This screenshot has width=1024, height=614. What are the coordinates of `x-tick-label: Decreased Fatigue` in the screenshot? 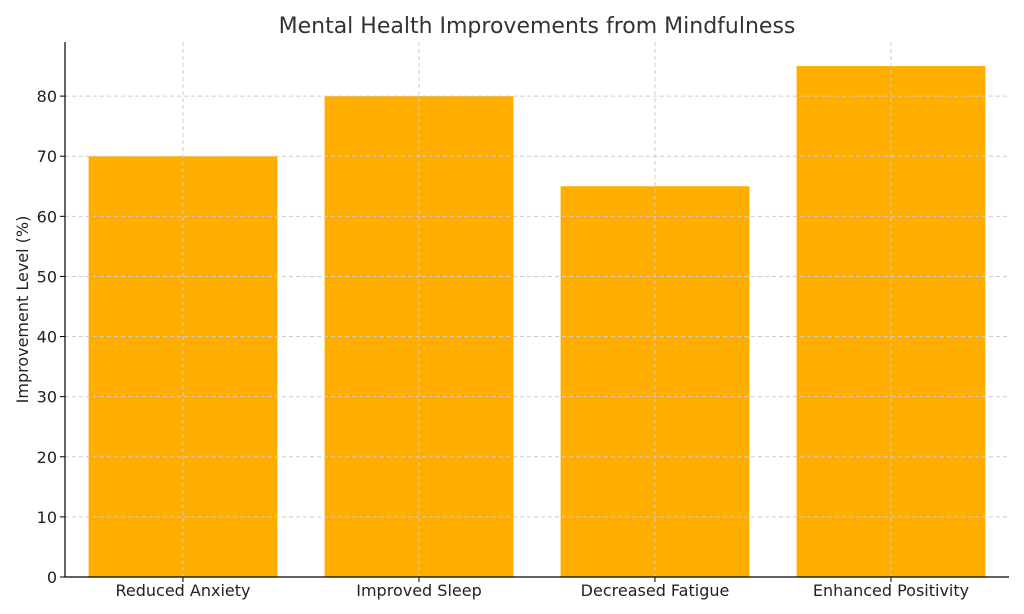 It's located at (655, 590).